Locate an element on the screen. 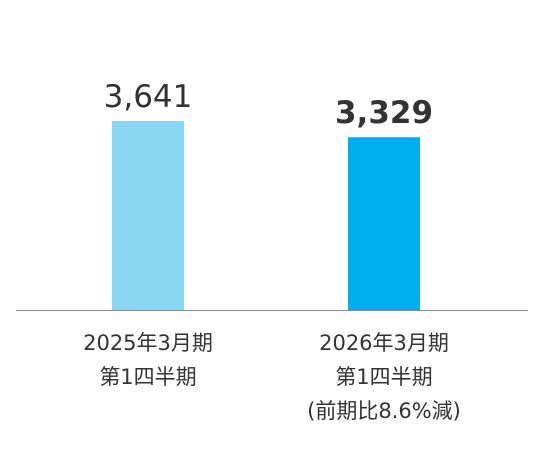 The width and height of the screenshot is (540, 450). category-label-line: (前期比8.6%減) is located at coordinates (384, 411).